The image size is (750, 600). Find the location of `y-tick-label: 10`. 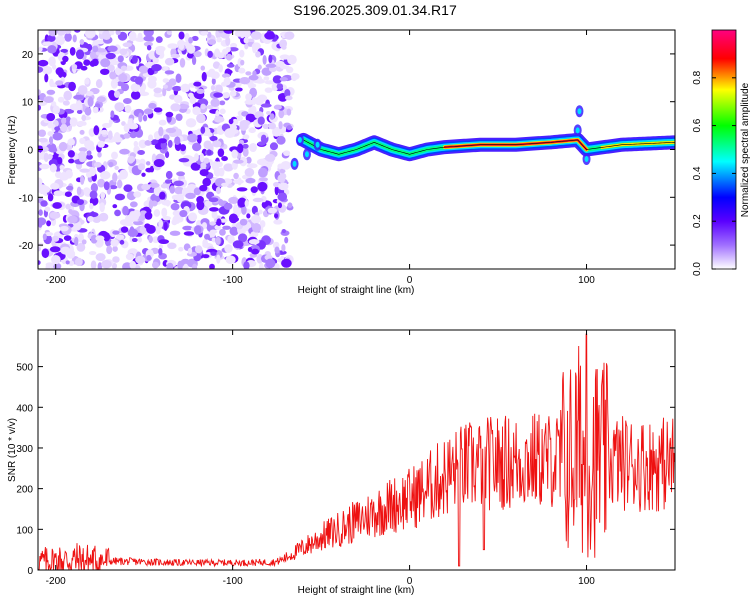

y-tick-label: 10 is located at coordinates (28, 103).